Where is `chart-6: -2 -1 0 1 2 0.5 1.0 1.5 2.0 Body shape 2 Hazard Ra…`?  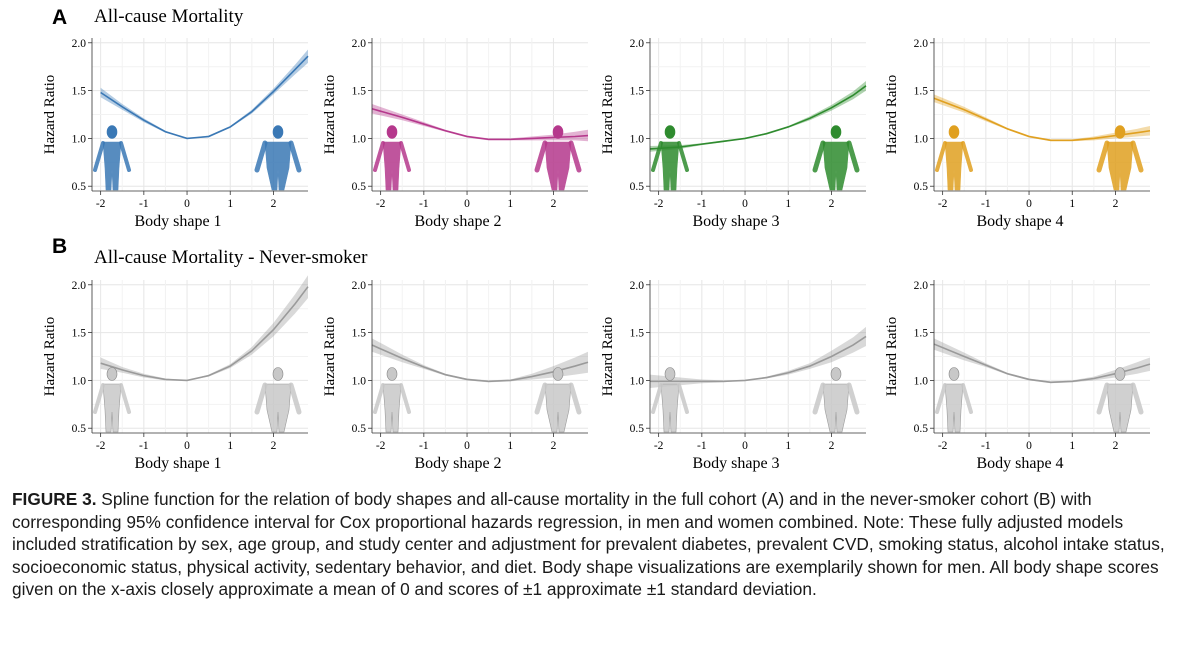 chart-6: -2 -1 0 1 2 0.5 1.0 1.5 2.0 Body shape 2 Hazard Ra… is located at coordinates (455, 376).